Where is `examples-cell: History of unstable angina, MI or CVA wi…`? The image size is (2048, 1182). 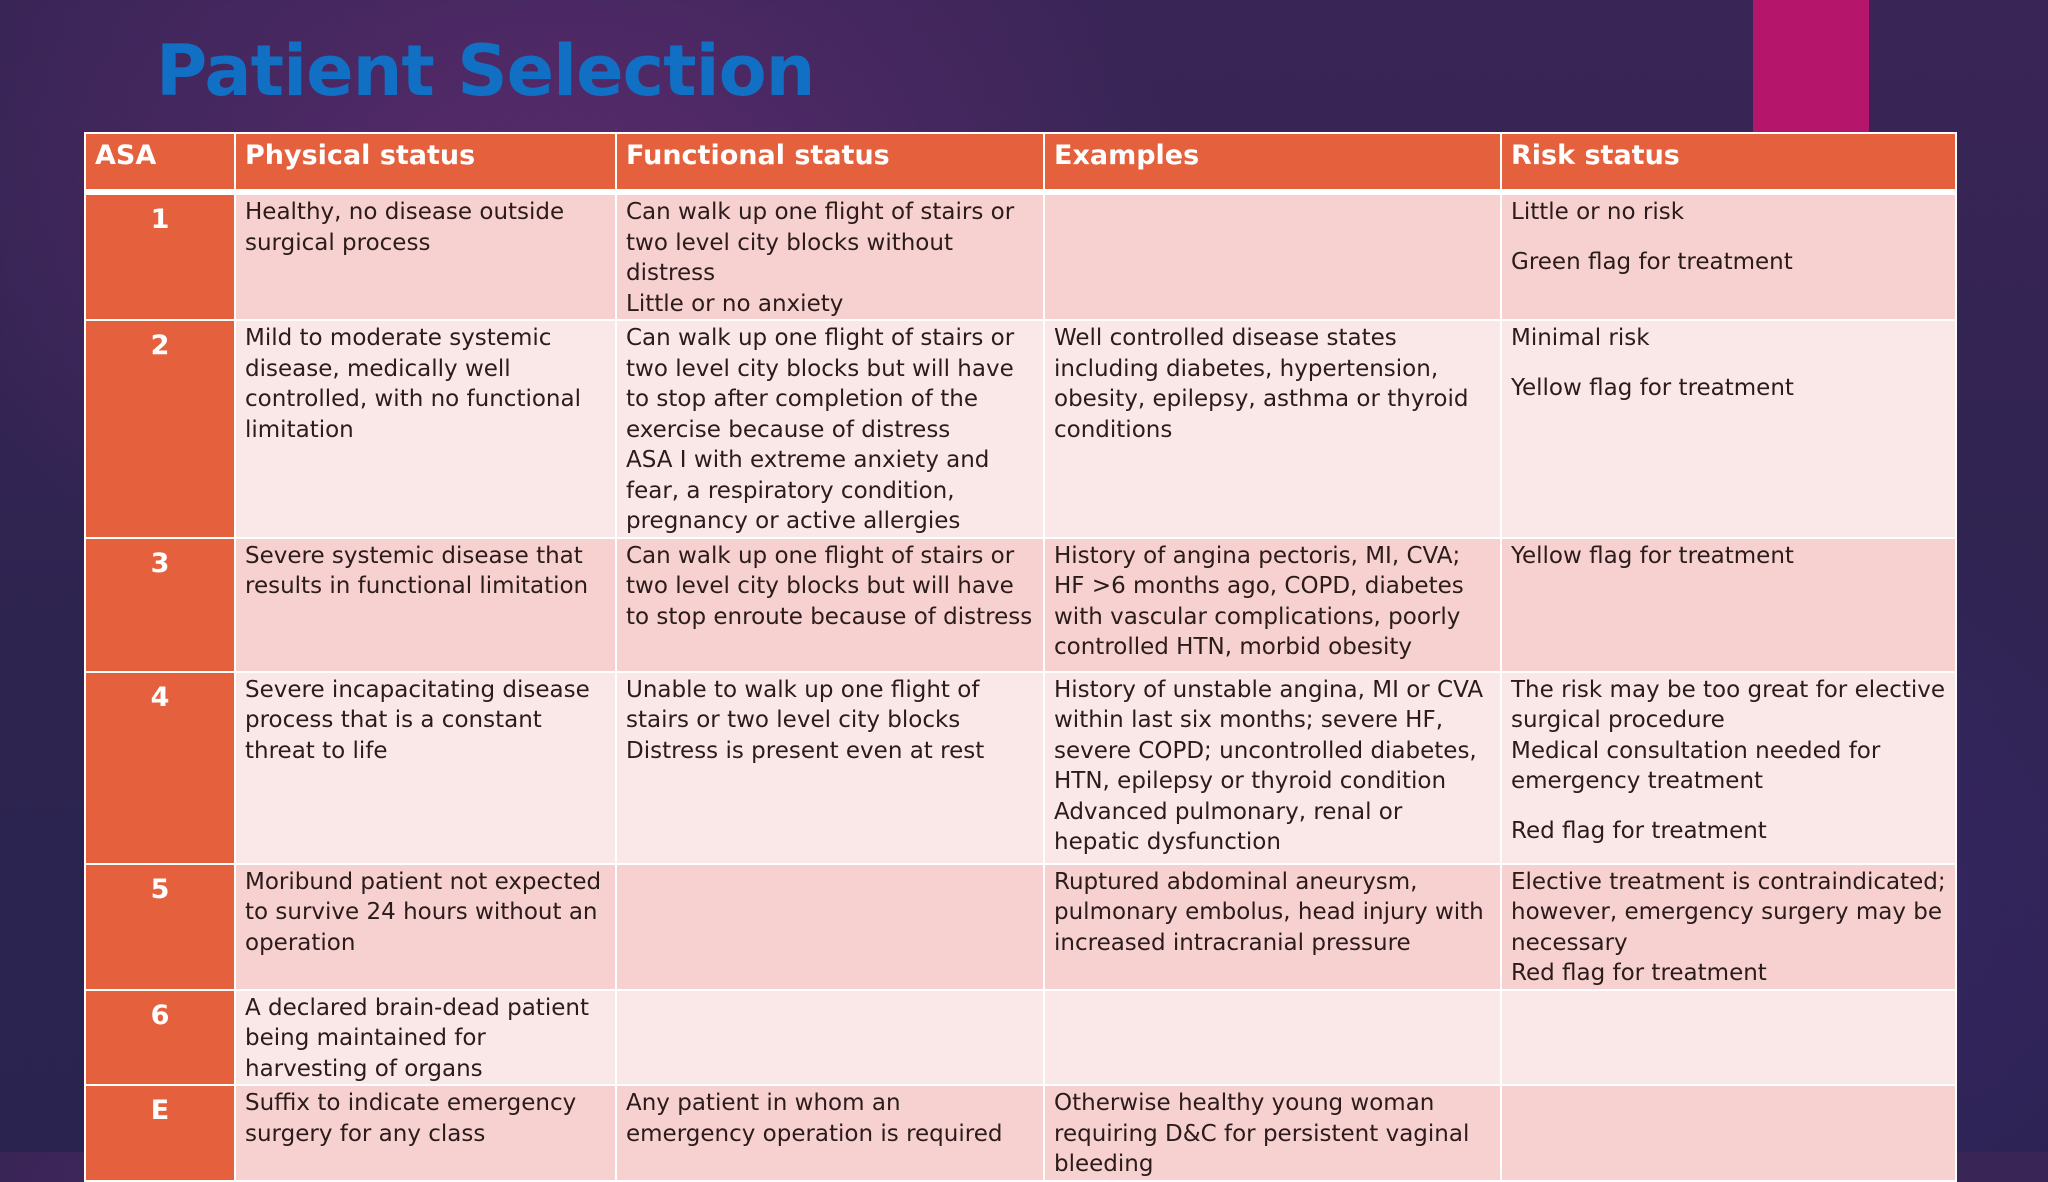 examples-cell: History of unstable angina, MI or CVA wi… is located at coordinates (1272, 767).